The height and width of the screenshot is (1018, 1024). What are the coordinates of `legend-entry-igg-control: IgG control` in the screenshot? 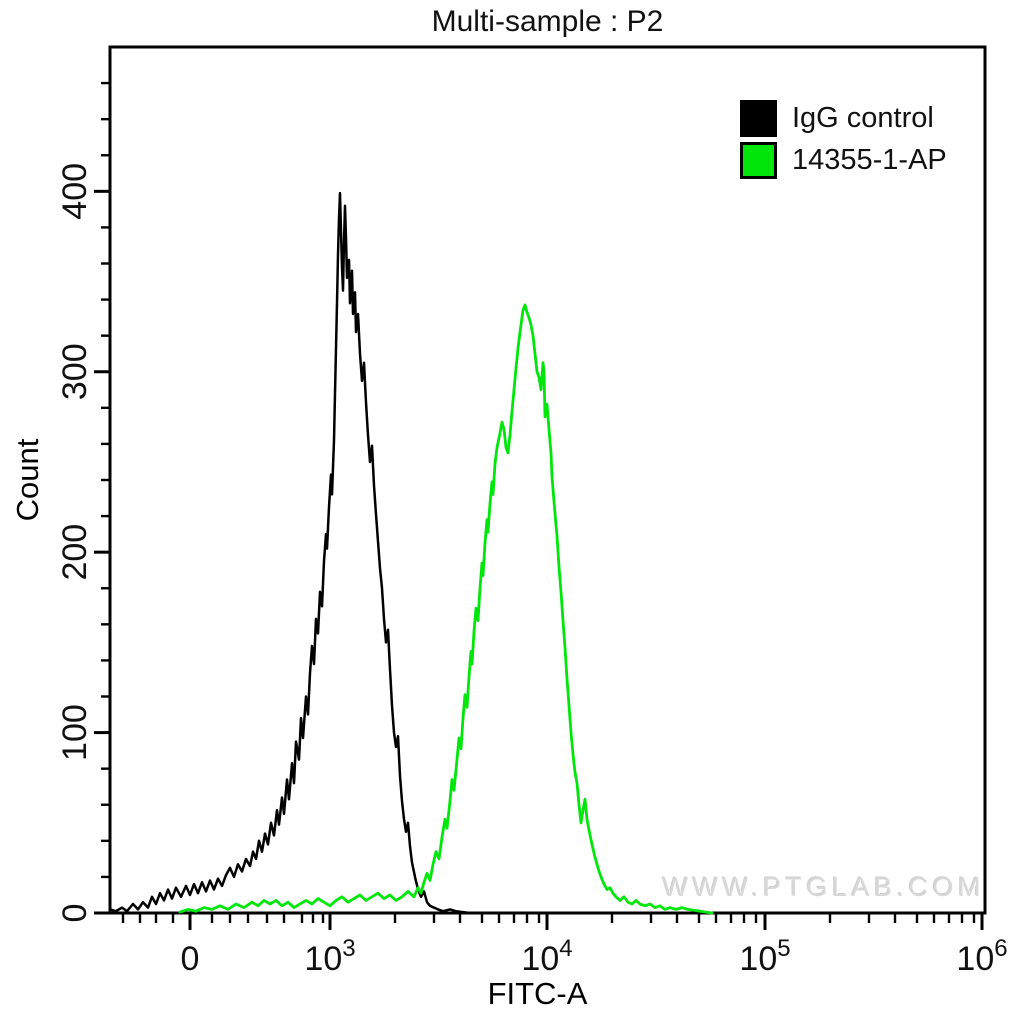 It's located at (843, 118).